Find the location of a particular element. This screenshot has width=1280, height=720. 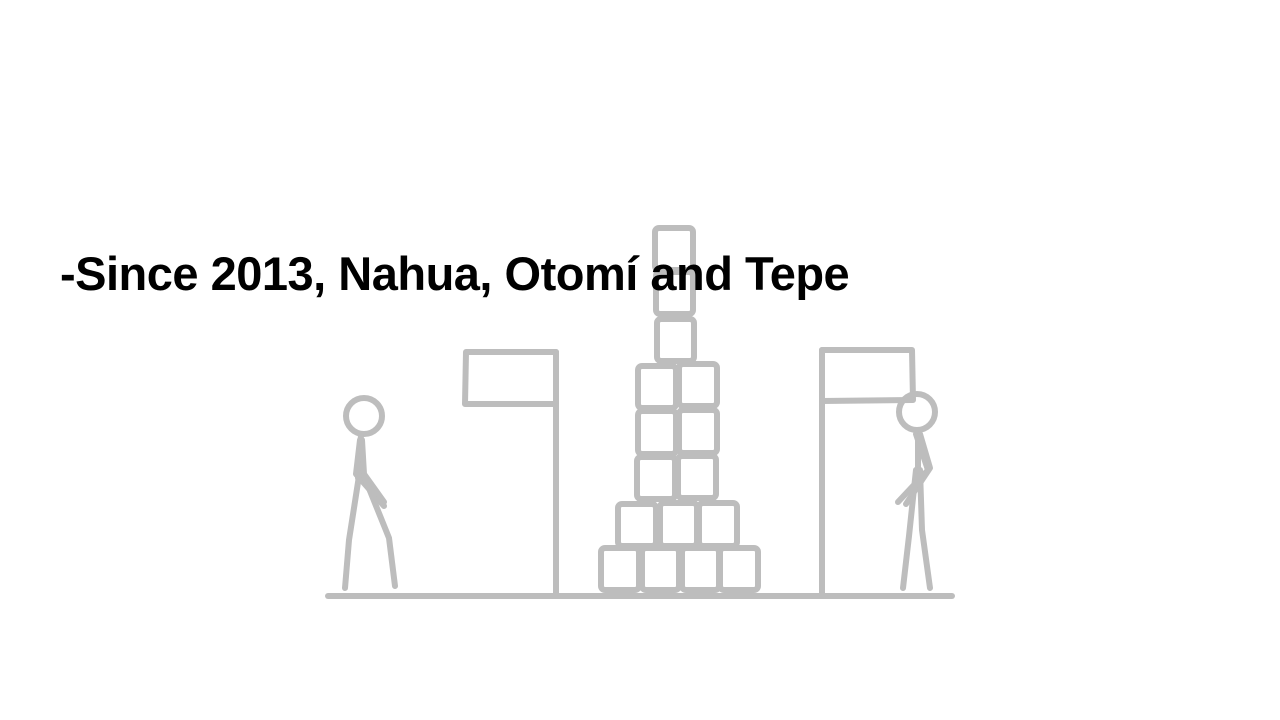

right-flag is located at coordinates (867, 471).